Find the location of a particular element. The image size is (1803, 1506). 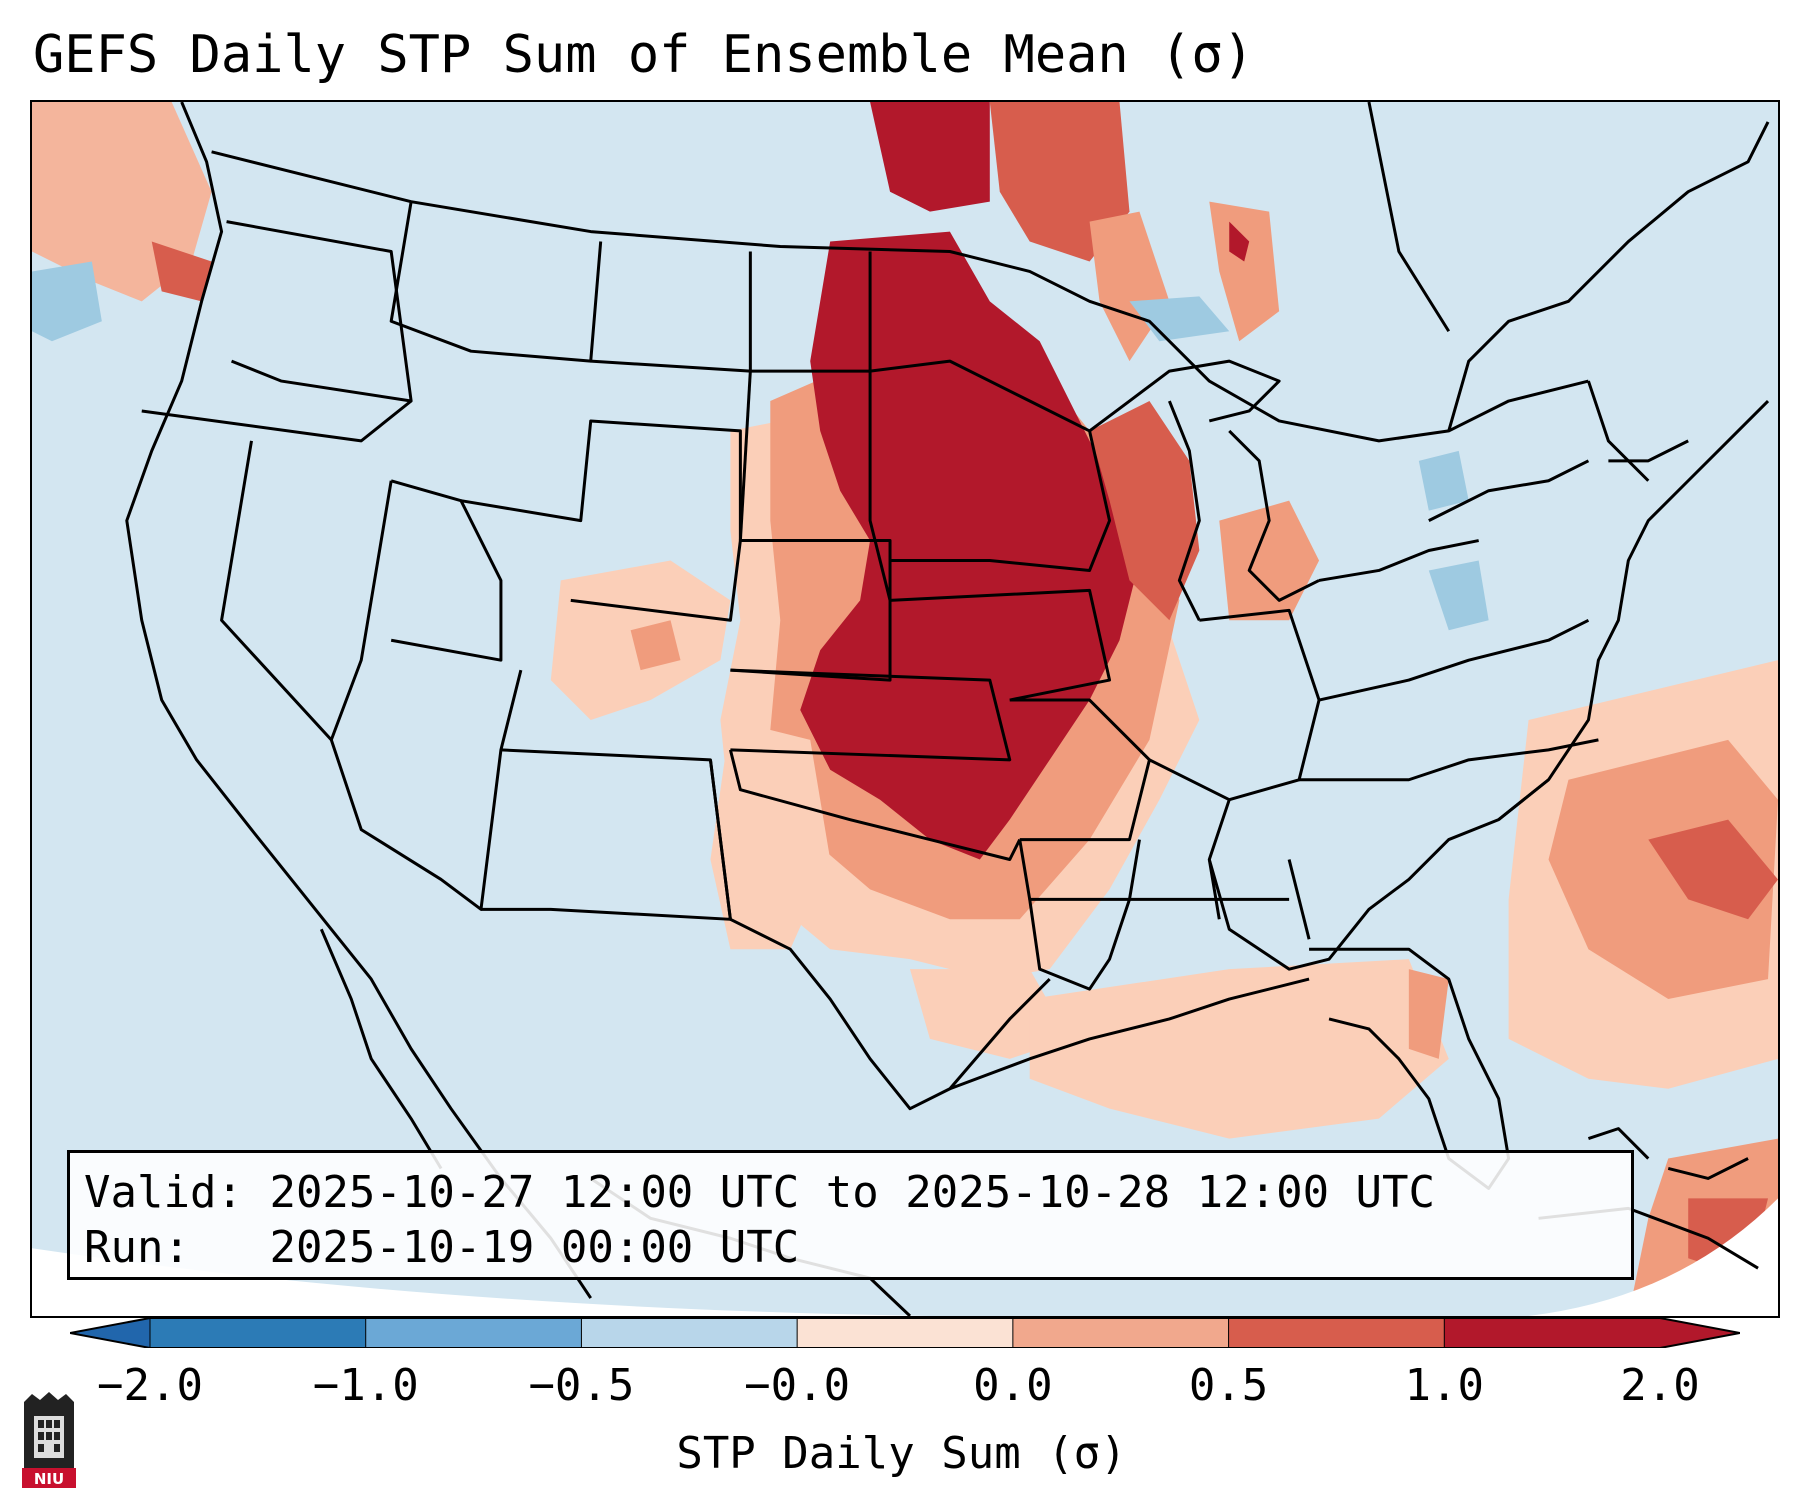

run-label: Run: is located at coordinates (137, 1247).